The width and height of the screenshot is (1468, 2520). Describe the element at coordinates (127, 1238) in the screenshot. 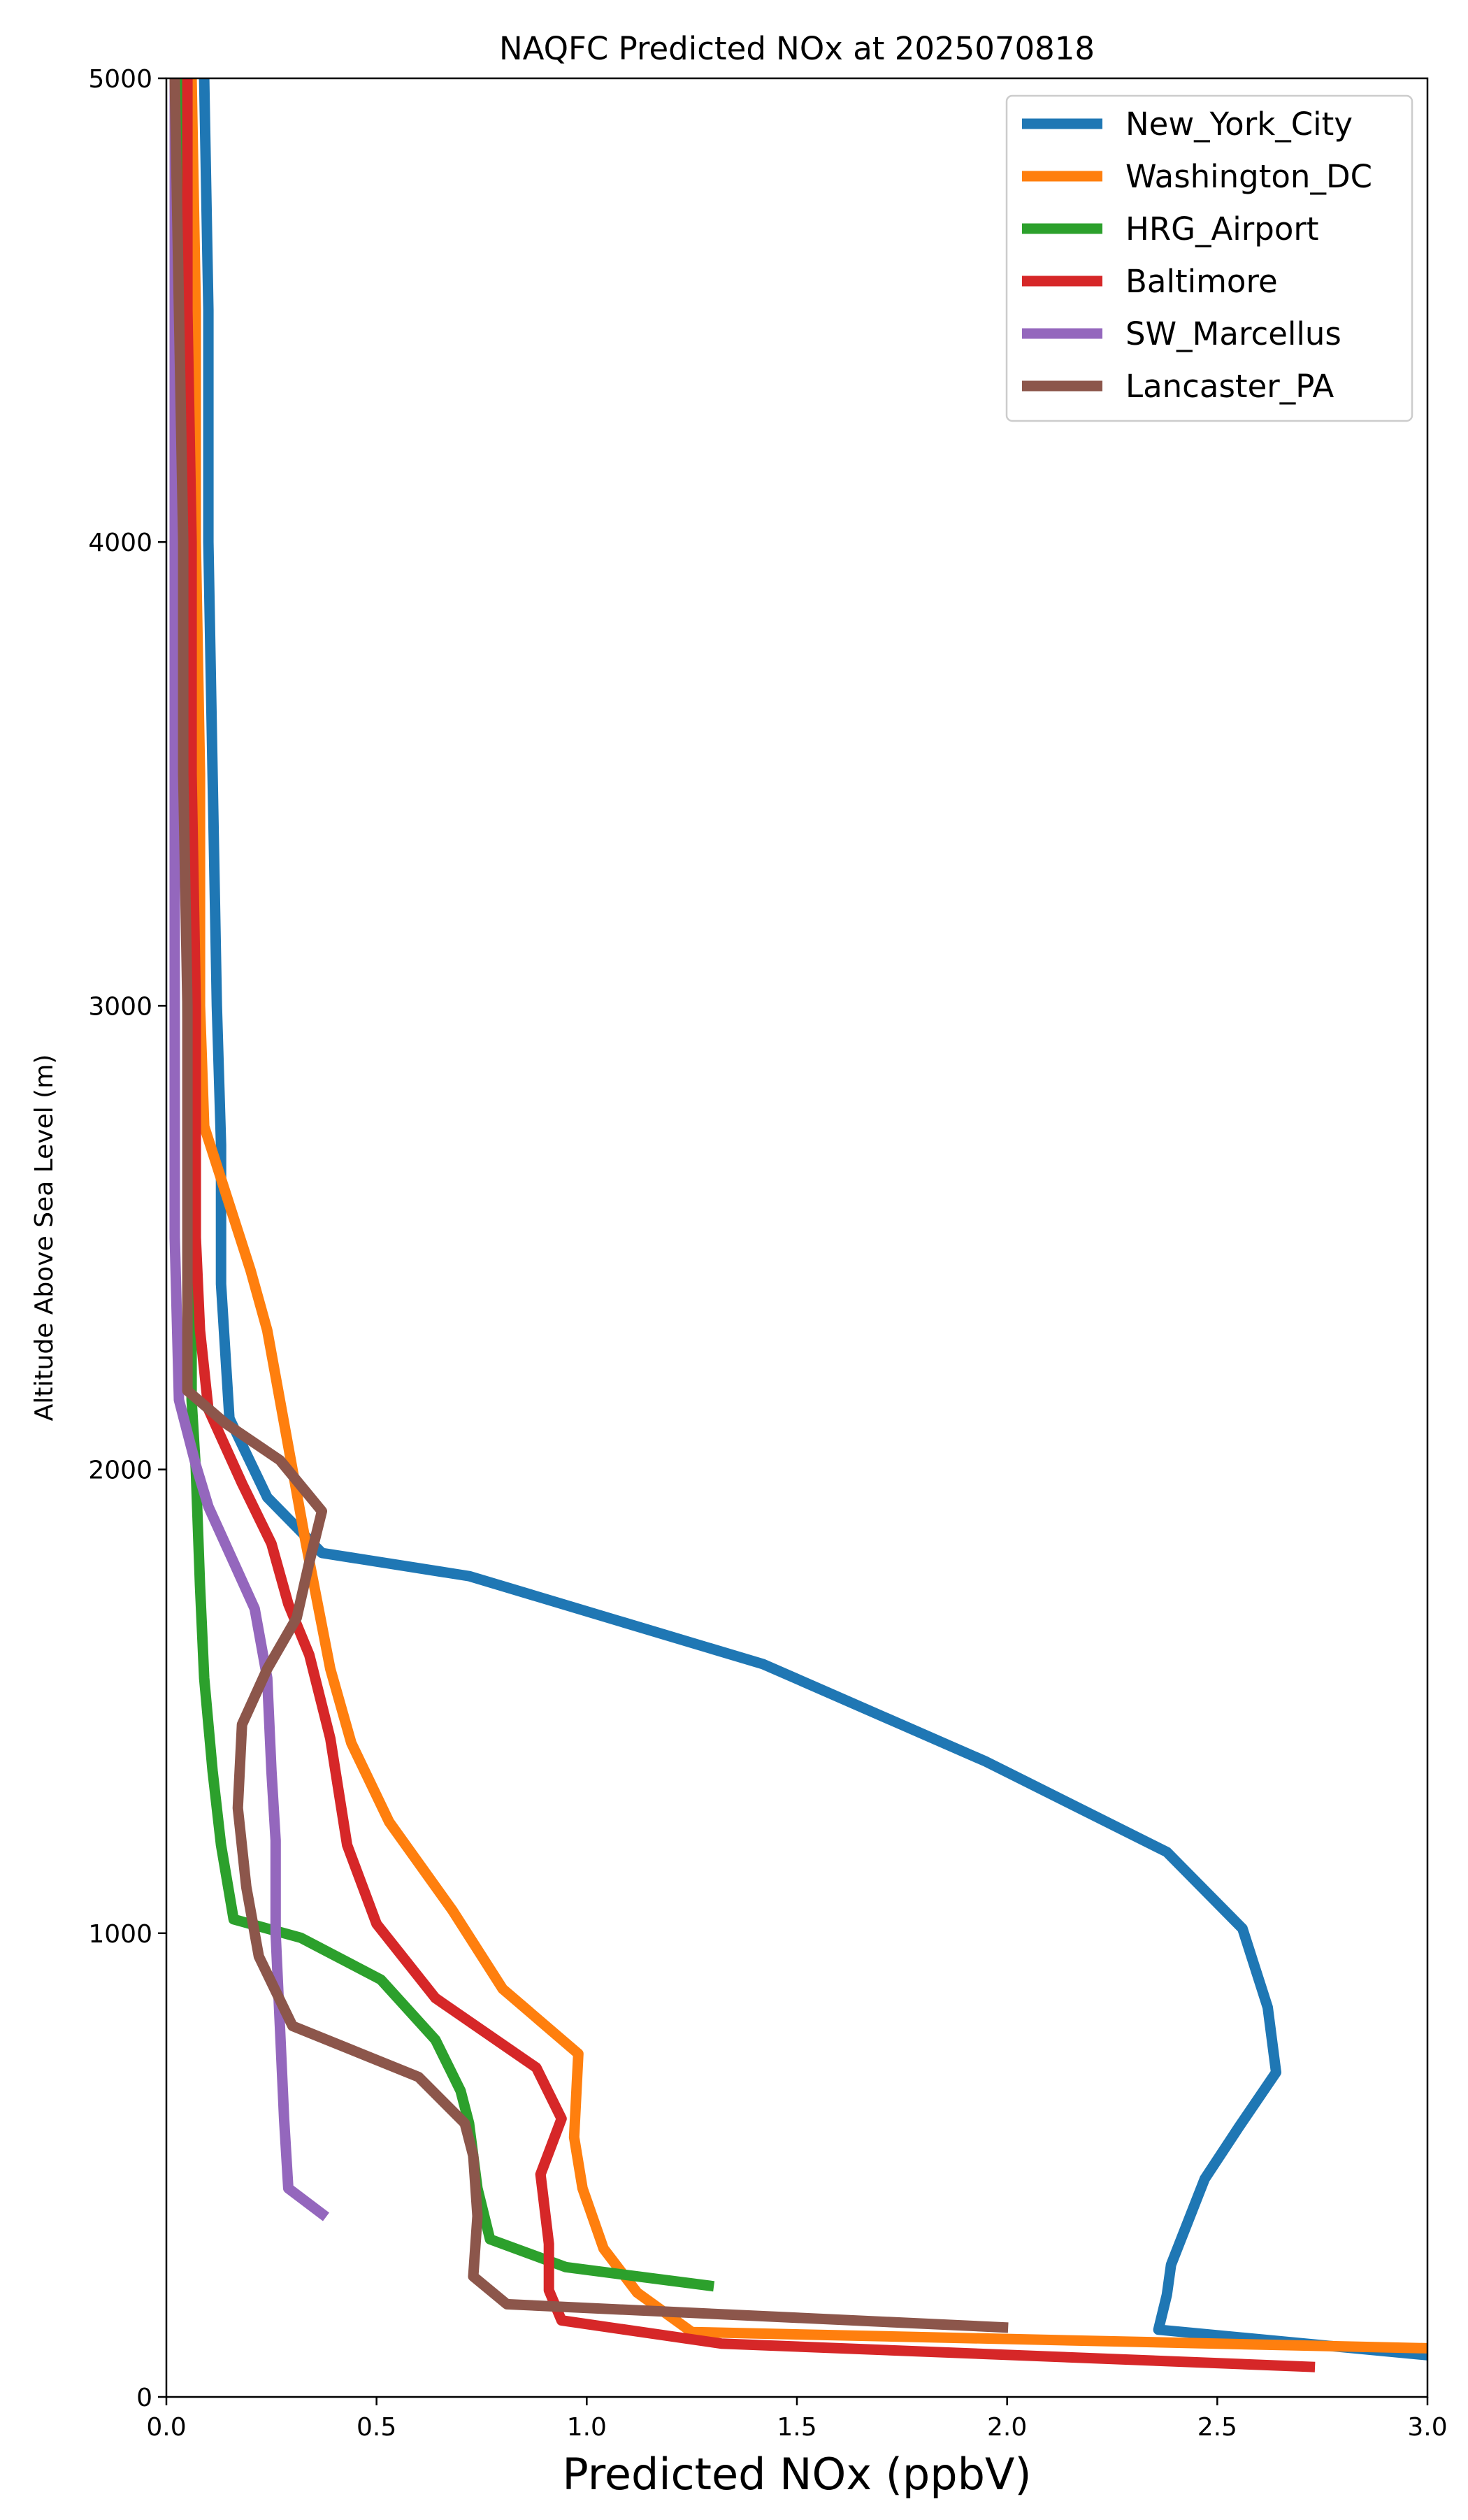

I see `y-axis-ticks: 0 1000 2000 3000 4000 5000` at that location.